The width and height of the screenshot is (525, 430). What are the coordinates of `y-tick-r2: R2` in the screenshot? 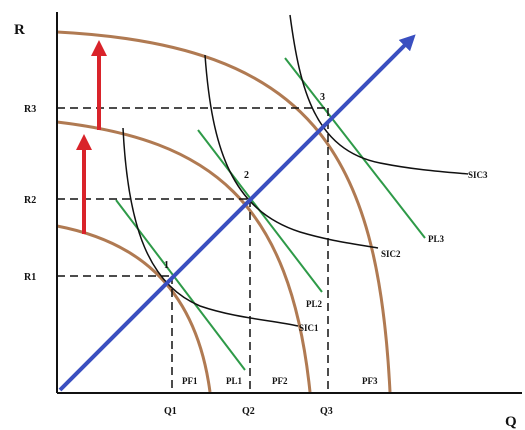 It's located at (30, 200).